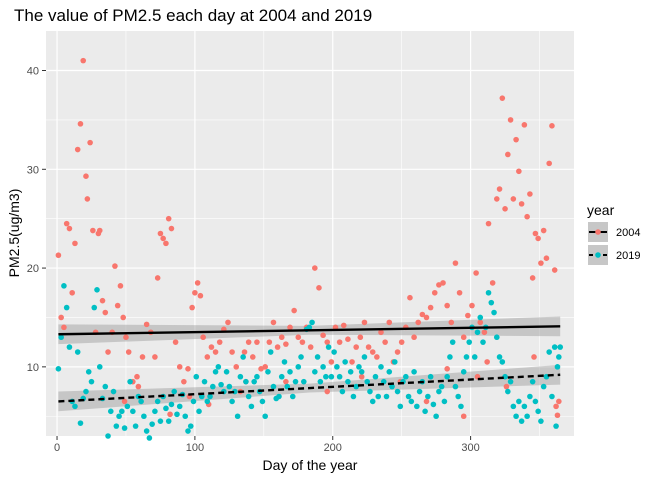 This screenshot has width=672, height=485. What do you see at coordinates (333, 448) in the screenshot?
I see `x-tick-label: 200` at bounding box center [333, 448].